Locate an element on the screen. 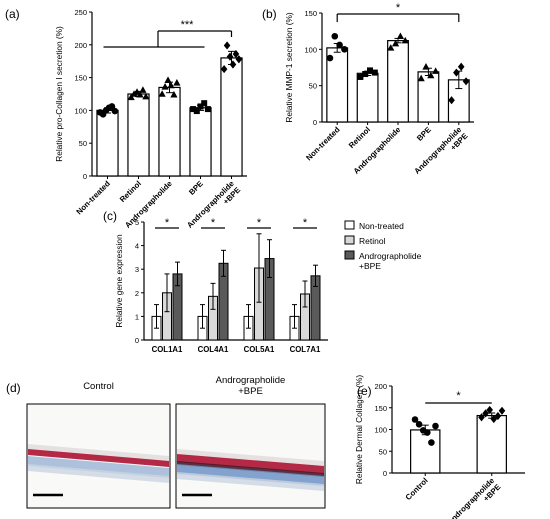  legend-label: Non-treated is located at coordinates (381, 226).